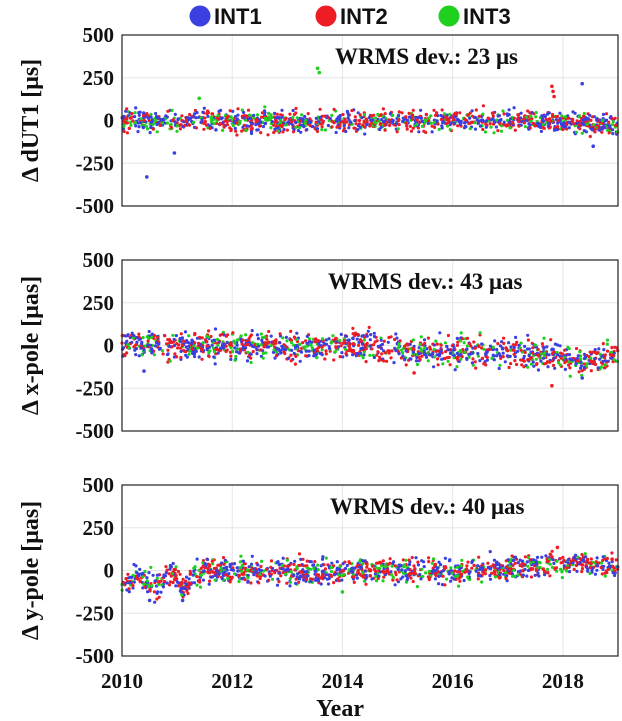 This screenshot has width=622, height=721. What do you see at coordinates (31, 345) in the screenshot?
I see `y-axis-label: Δ x-pole [μas]` at bounding box center [31, 345].